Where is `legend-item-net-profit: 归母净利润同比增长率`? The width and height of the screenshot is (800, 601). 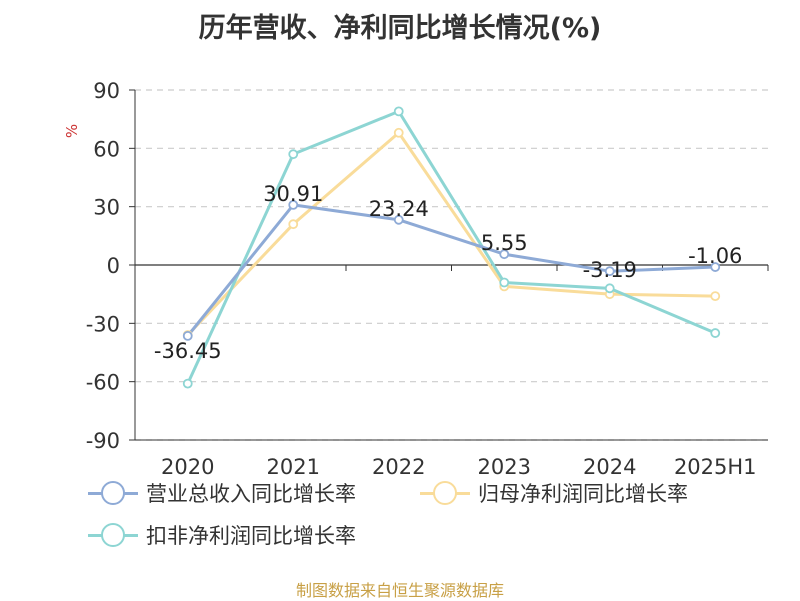 legend-item-net-profit: 归母净利润同比增长率 is located at coordinates (554, 493).